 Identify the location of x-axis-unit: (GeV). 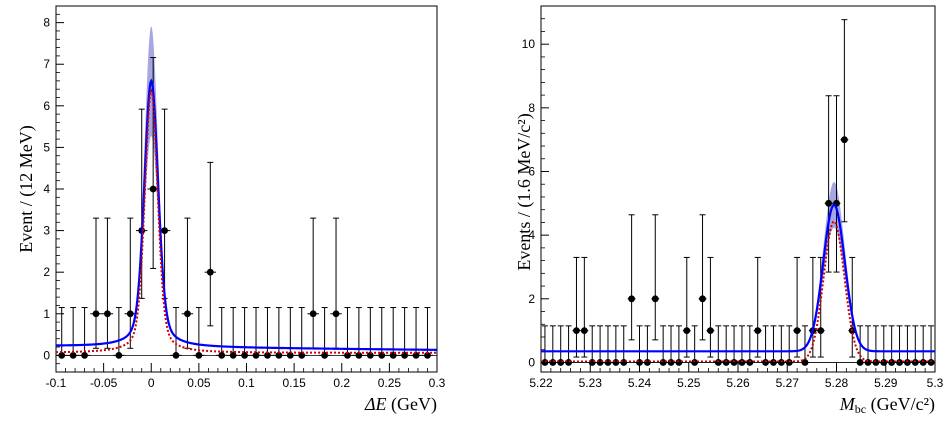
(414, 404).